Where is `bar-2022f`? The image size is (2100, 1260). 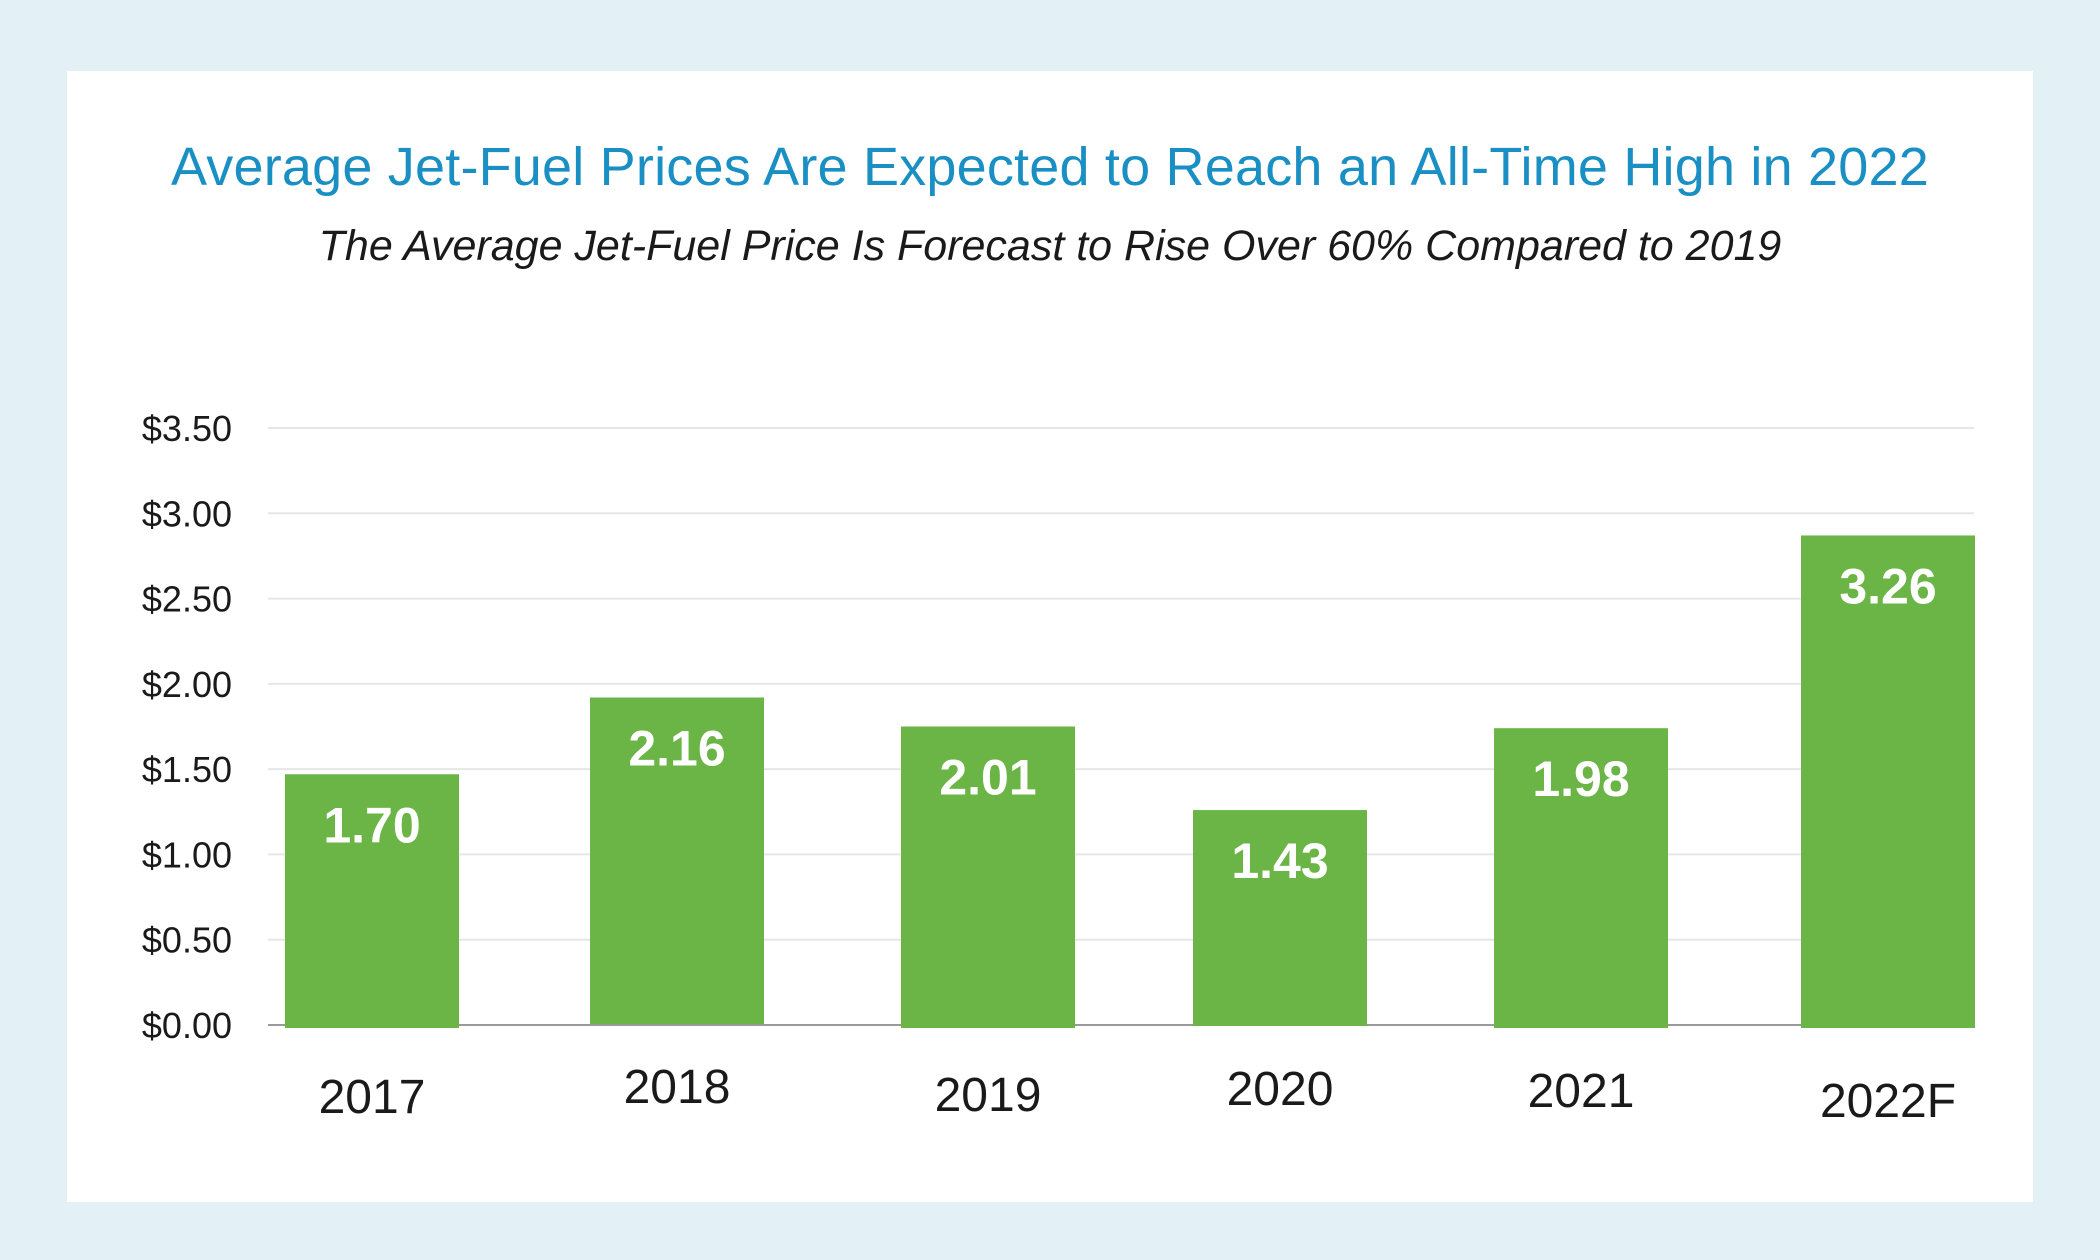
bar-2022f is located at coordinates (1888, 781).